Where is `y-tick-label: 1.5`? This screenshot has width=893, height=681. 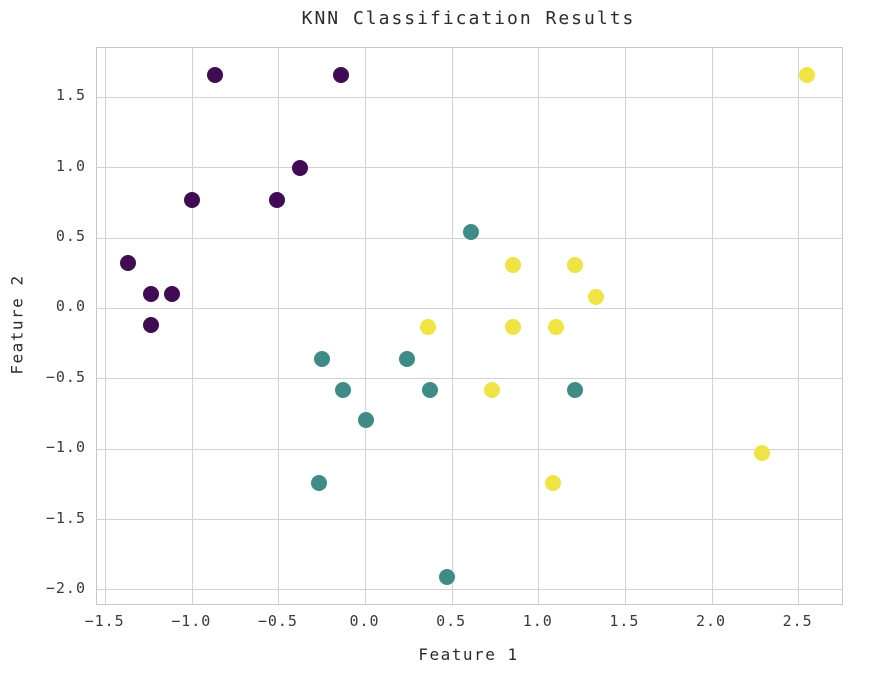 y-tick-label: 1.5 is located at coordinates (70, 95).